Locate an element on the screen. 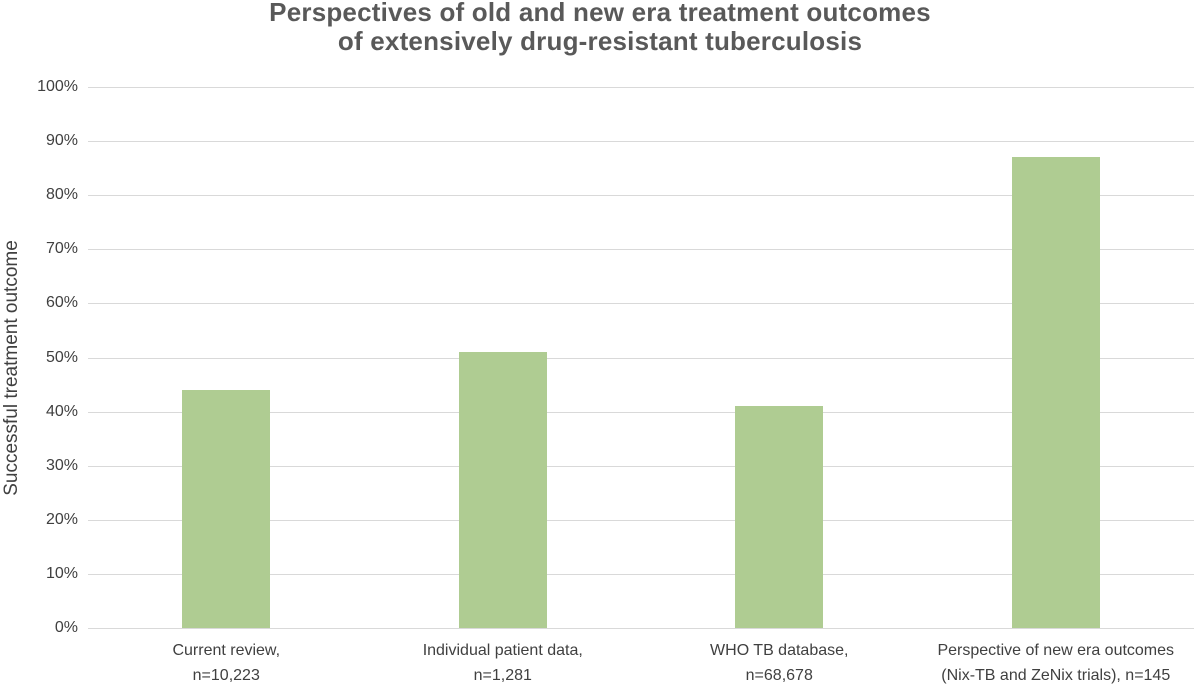  x-category-label: WHO TB database, n=68,678 is located at coordinates (779, 662).